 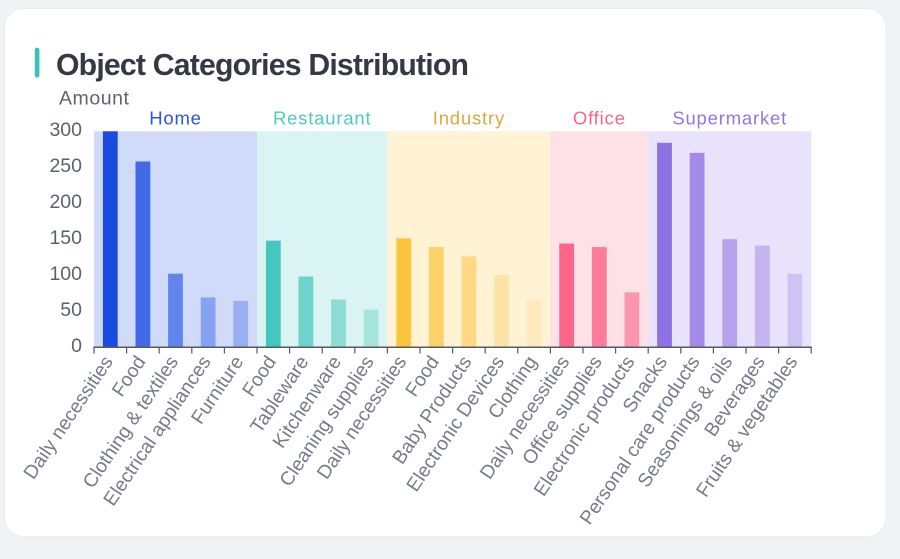 I want to click on svg-text: 0, so click(x=76, y=346).